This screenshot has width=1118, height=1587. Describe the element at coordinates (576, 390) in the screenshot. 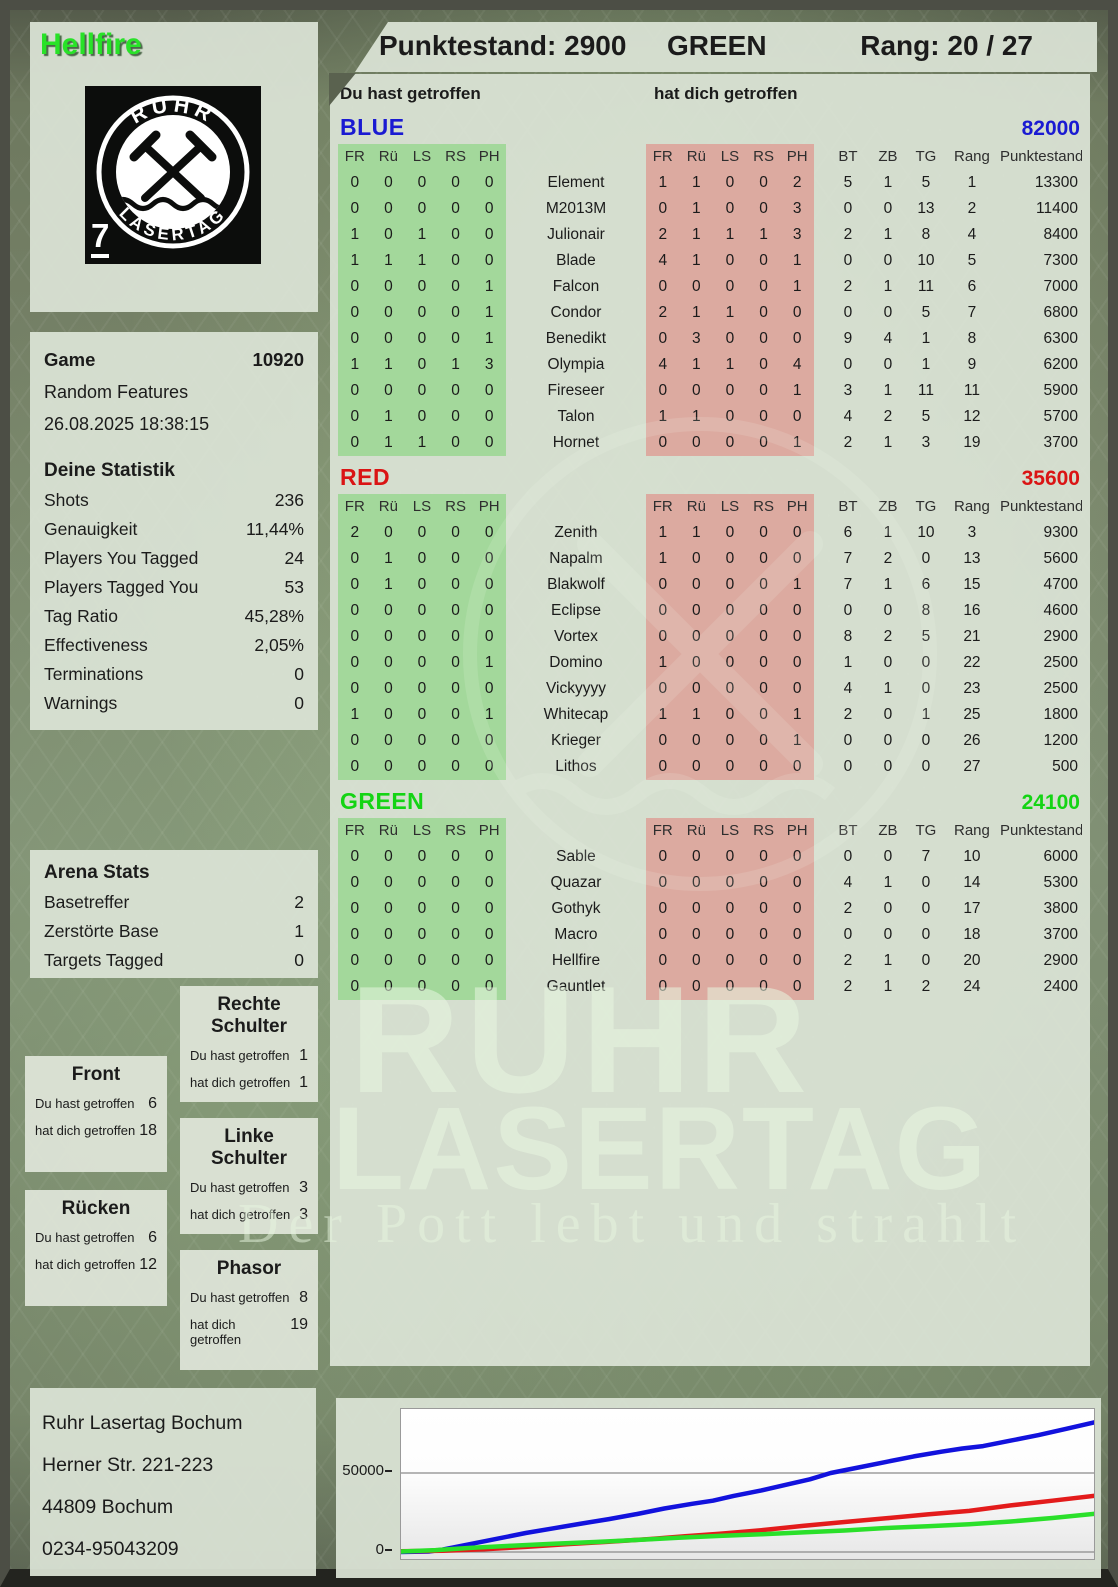

I see `player-name-cell: Fireseer` at that location.